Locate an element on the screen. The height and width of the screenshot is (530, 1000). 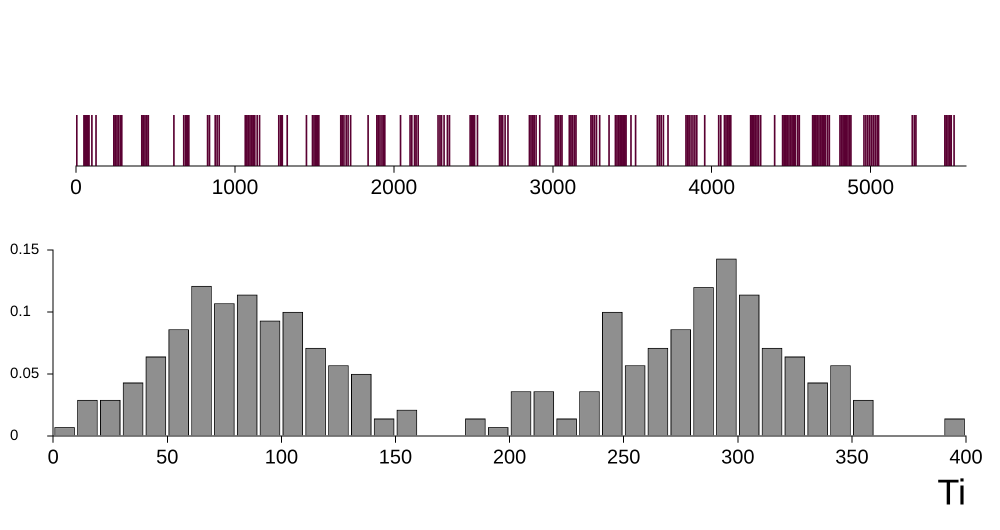
x-tick-label: 100 is located at coordinates (281, 457).